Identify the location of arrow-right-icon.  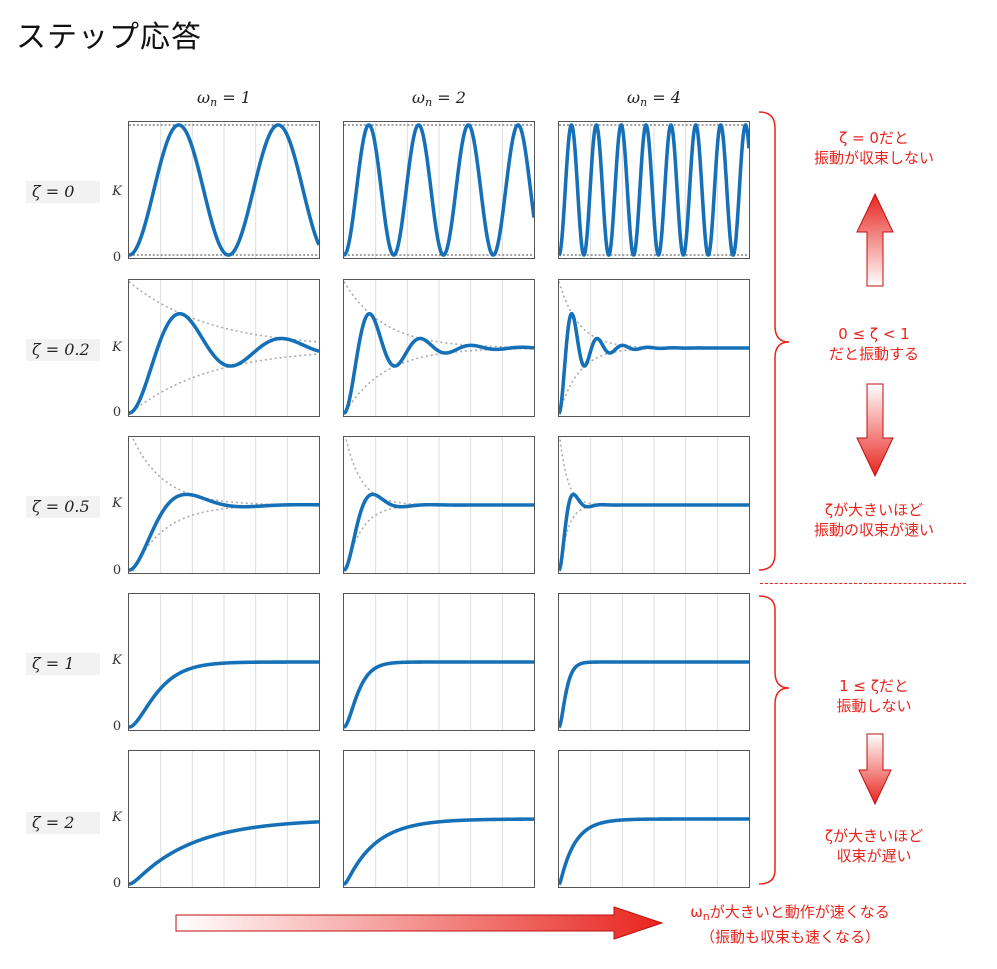
(419, 923).